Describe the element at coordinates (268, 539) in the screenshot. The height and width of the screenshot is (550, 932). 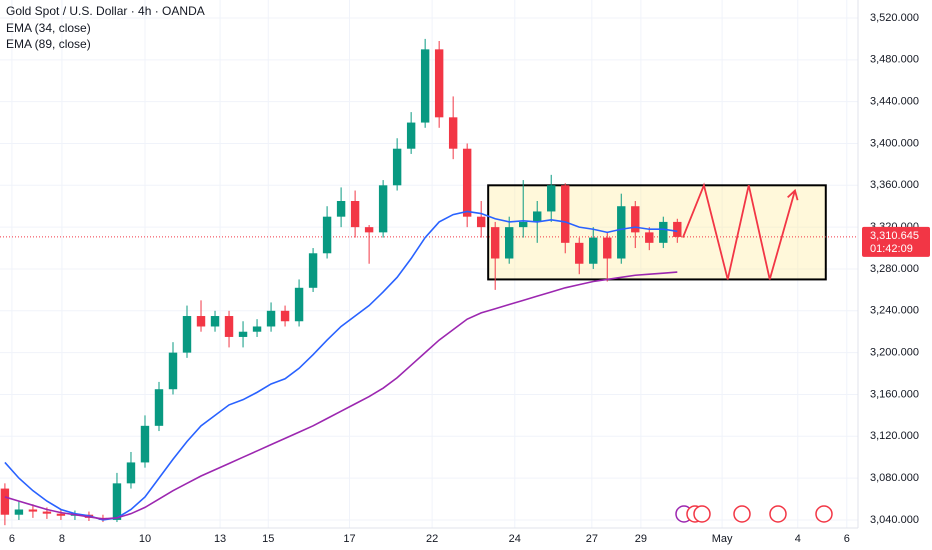
I see `x-tick-label: 15` at that location.